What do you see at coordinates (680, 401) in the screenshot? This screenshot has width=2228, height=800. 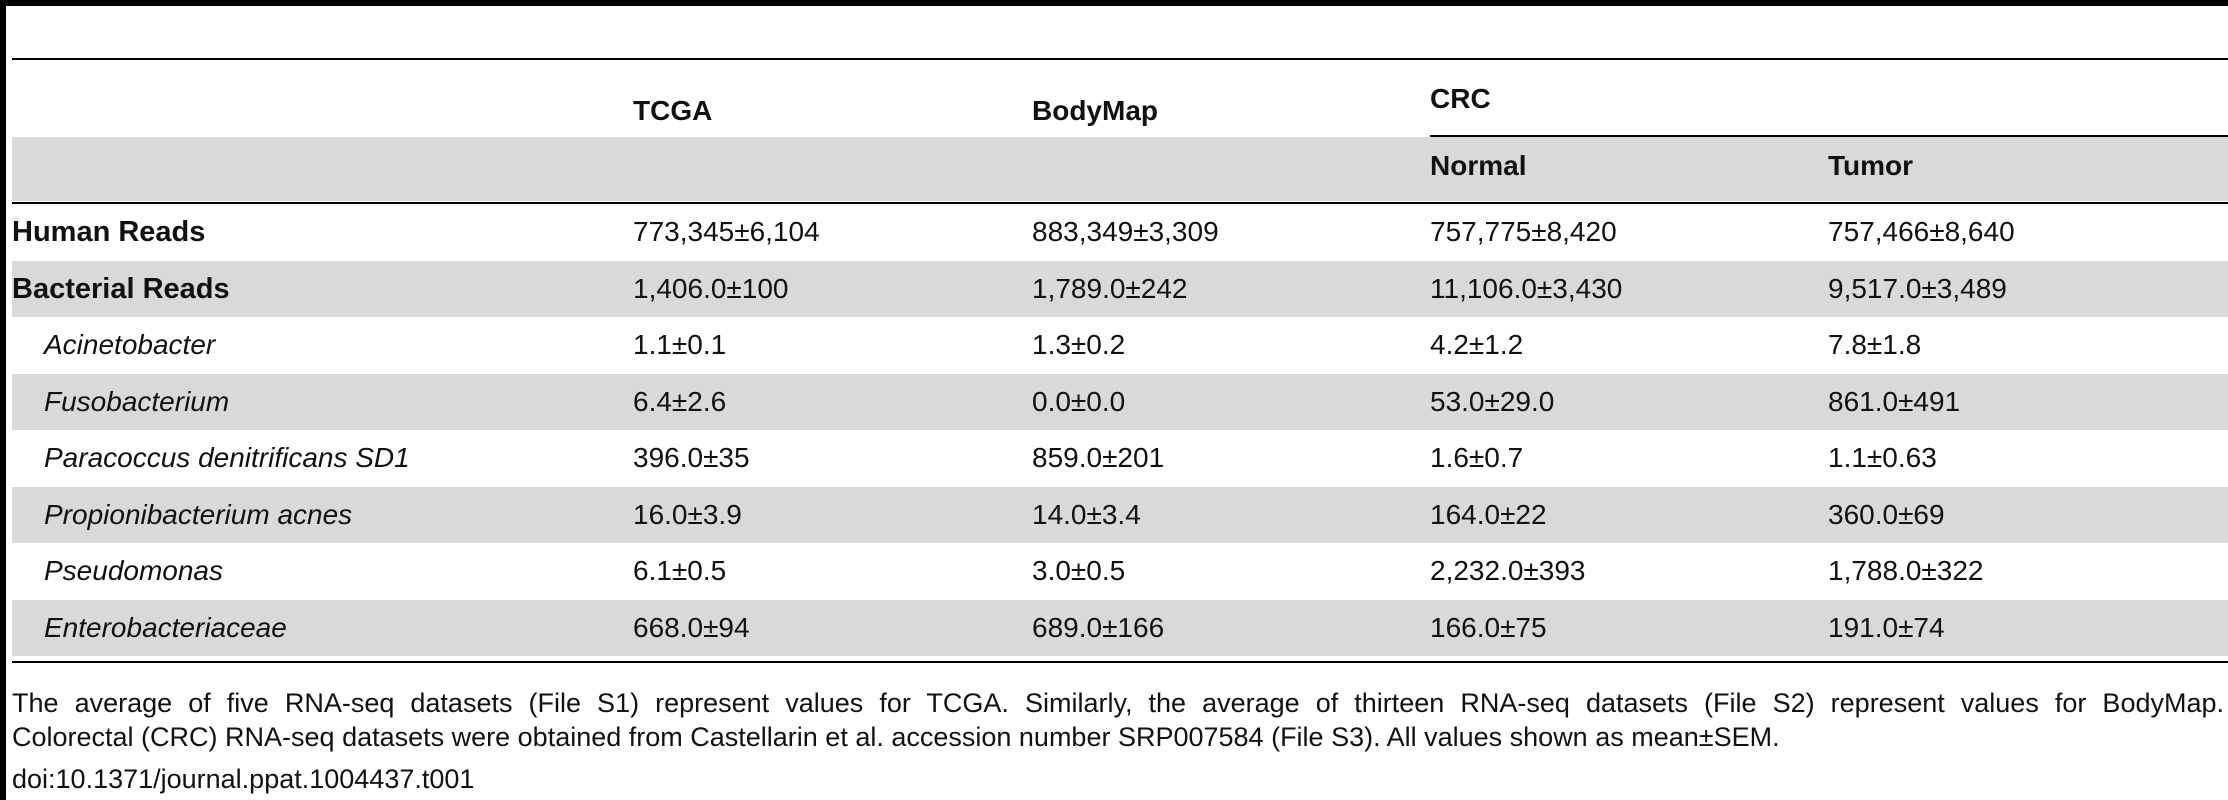 I see `cell-tcga: 6.4±2.6` at bounding box center [680, 401].